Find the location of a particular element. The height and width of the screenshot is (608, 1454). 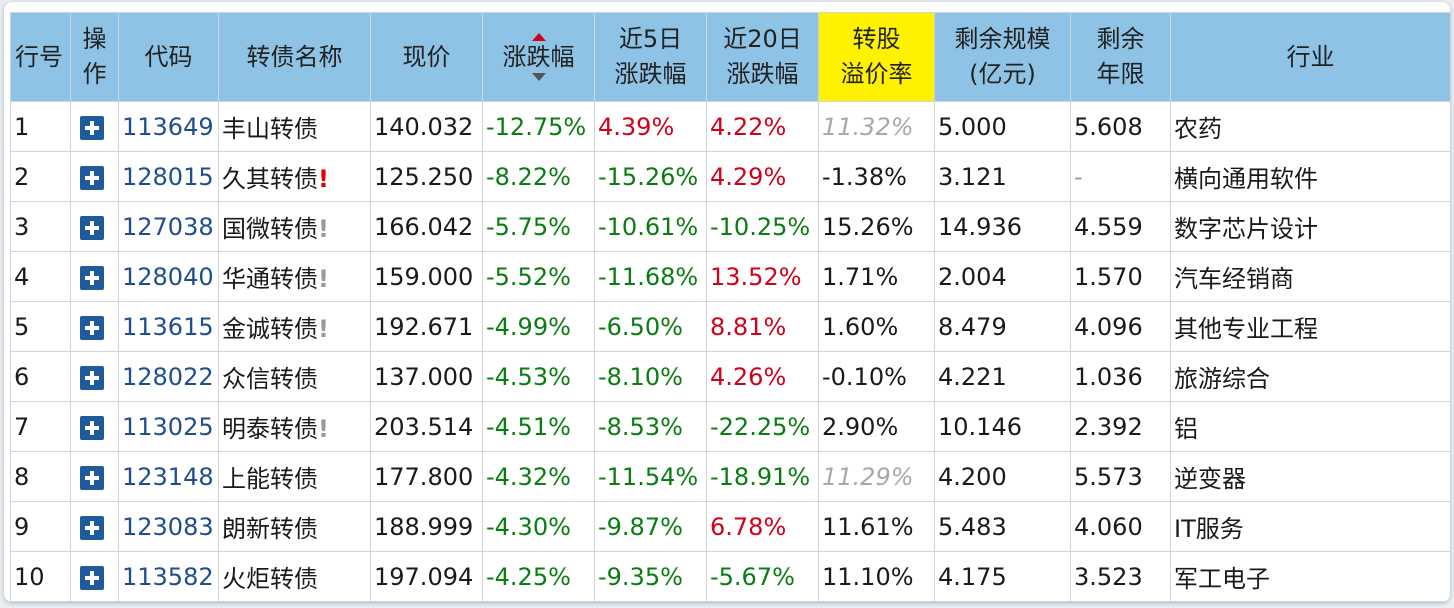

header-remaining-years: 剩余 年限 is located at coordinates (1120, 57).